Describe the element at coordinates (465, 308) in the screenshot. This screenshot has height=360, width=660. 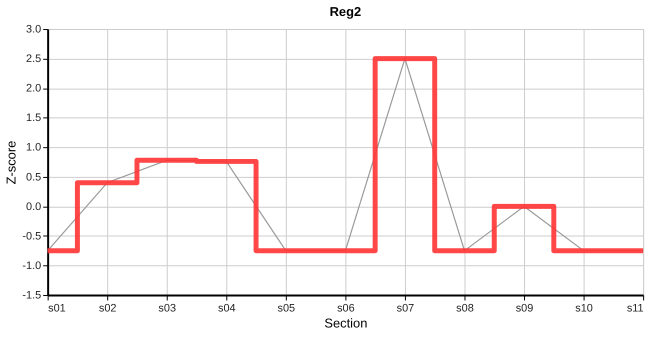
I see `x-tick-label: s08` at that location.